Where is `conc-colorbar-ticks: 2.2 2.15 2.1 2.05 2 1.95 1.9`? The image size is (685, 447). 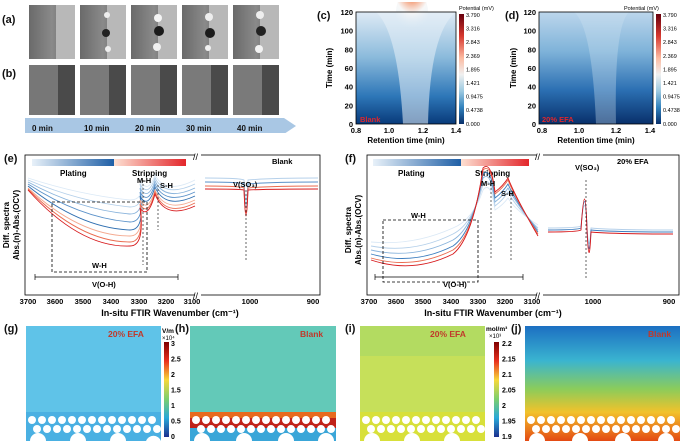
conc-colorbar-ticks: 2.2 2.15 2.1 2.05 2 1.95 1.9 is located at coordinates (509, 391).